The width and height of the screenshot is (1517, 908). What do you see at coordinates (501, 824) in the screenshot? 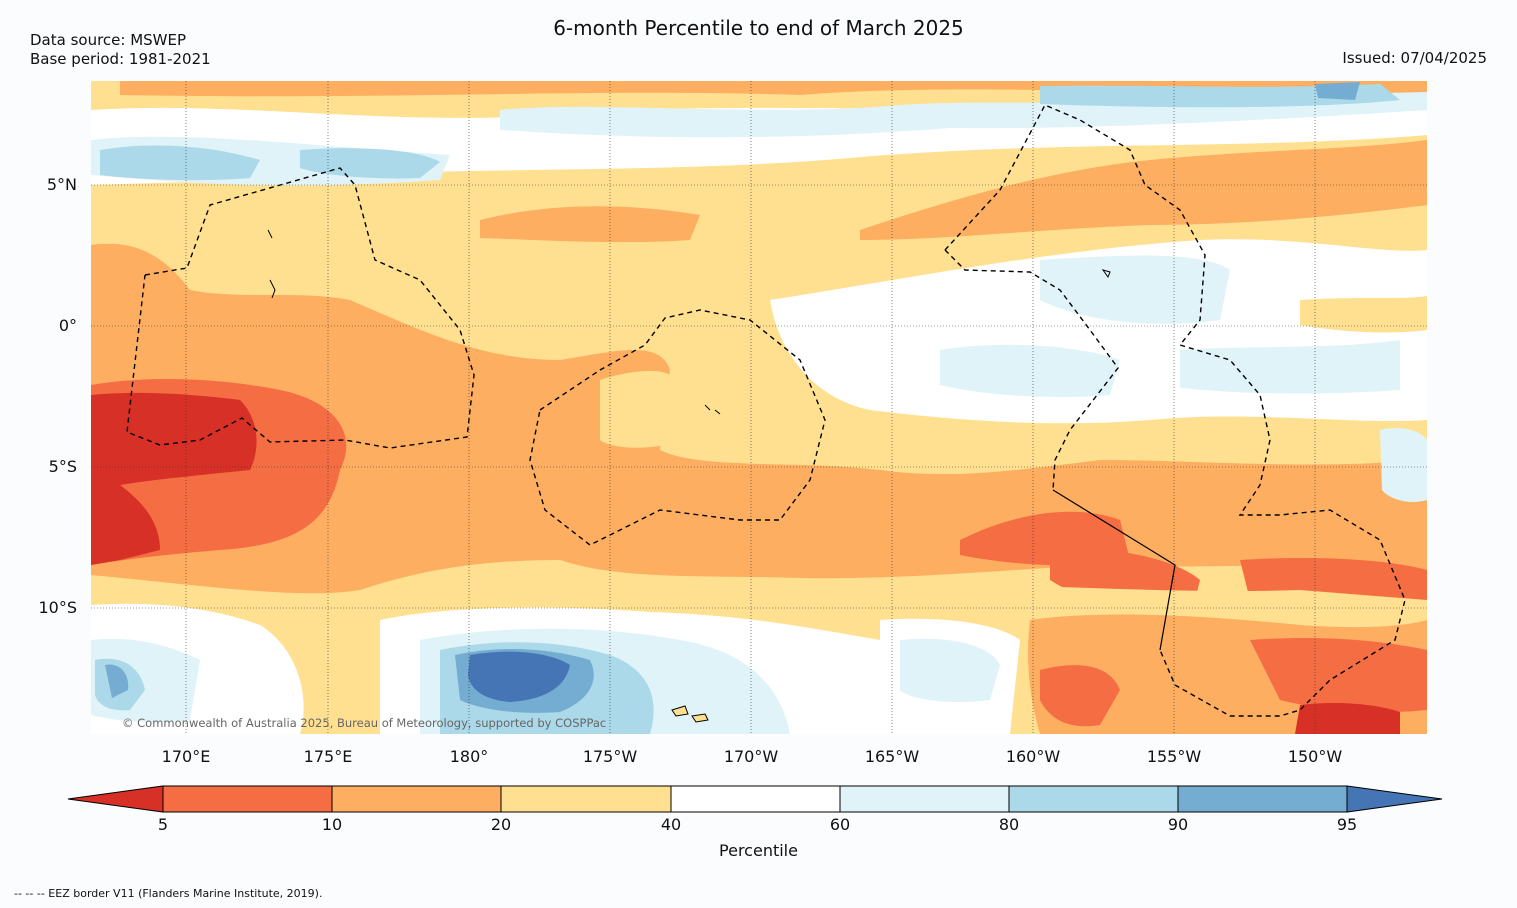
I see `colorbar-tick-20: 20` at bounding box center [501, 824].